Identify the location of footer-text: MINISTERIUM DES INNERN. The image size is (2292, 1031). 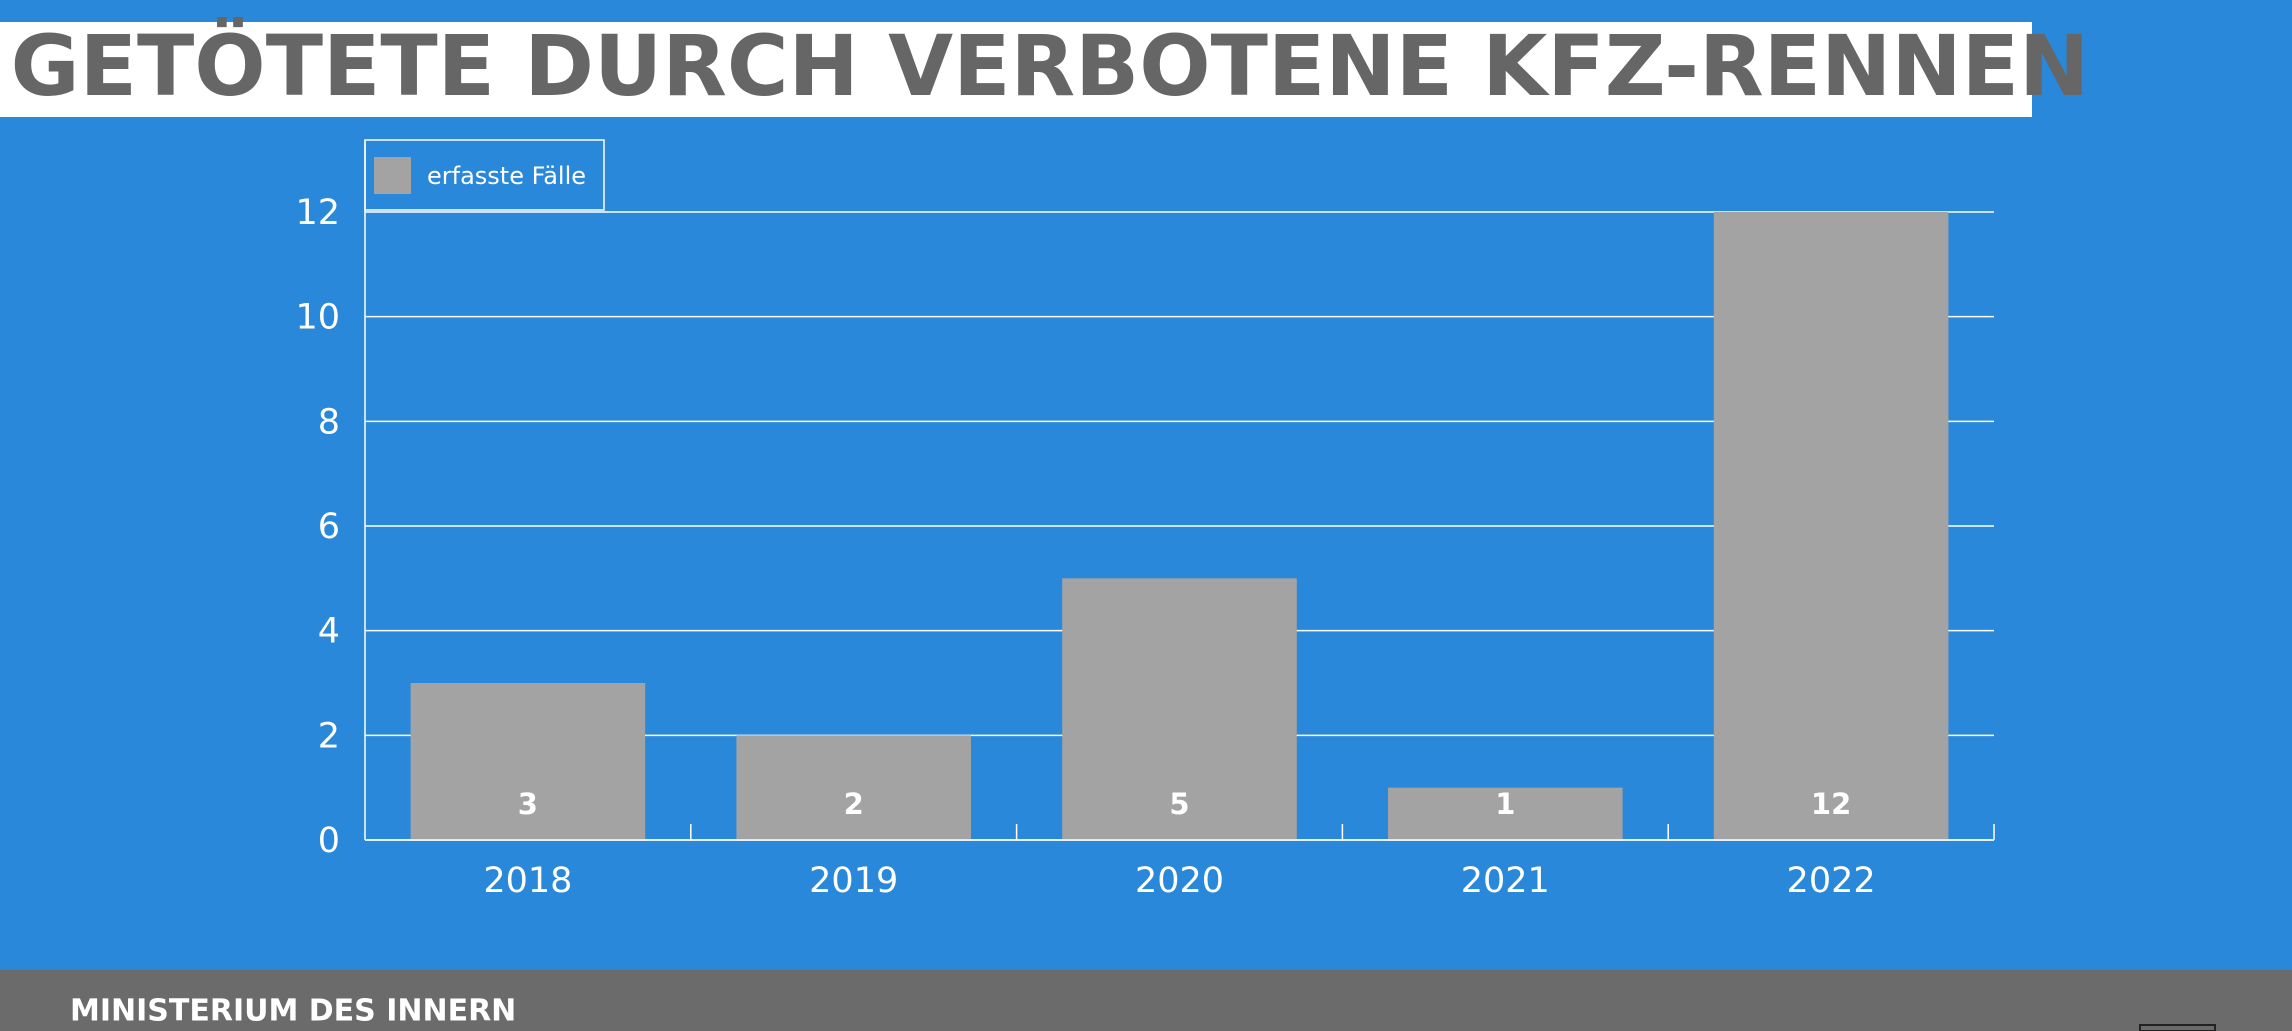
(293, 1011).